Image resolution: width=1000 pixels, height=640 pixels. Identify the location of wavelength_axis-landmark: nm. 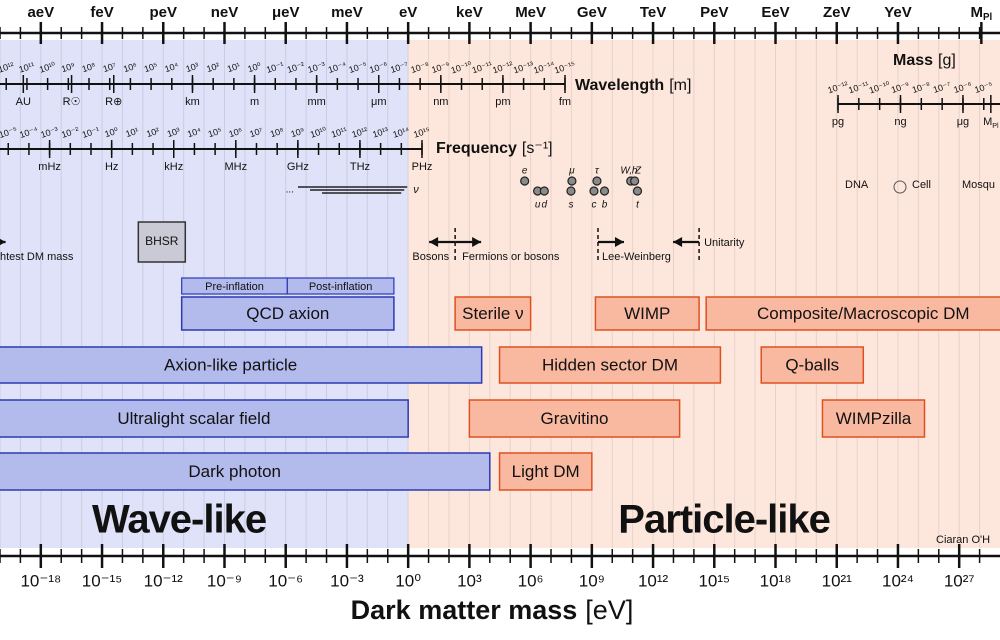
(440, 102).